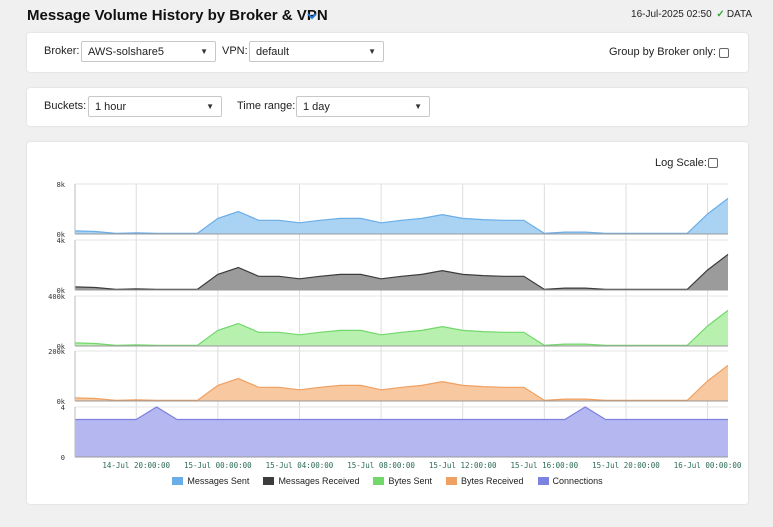  What do you see at coordinates (381, 465) in the screenshot?
I see `x-tick-label: 15-Jul 08:00:00` at bounding box center [381, 465].